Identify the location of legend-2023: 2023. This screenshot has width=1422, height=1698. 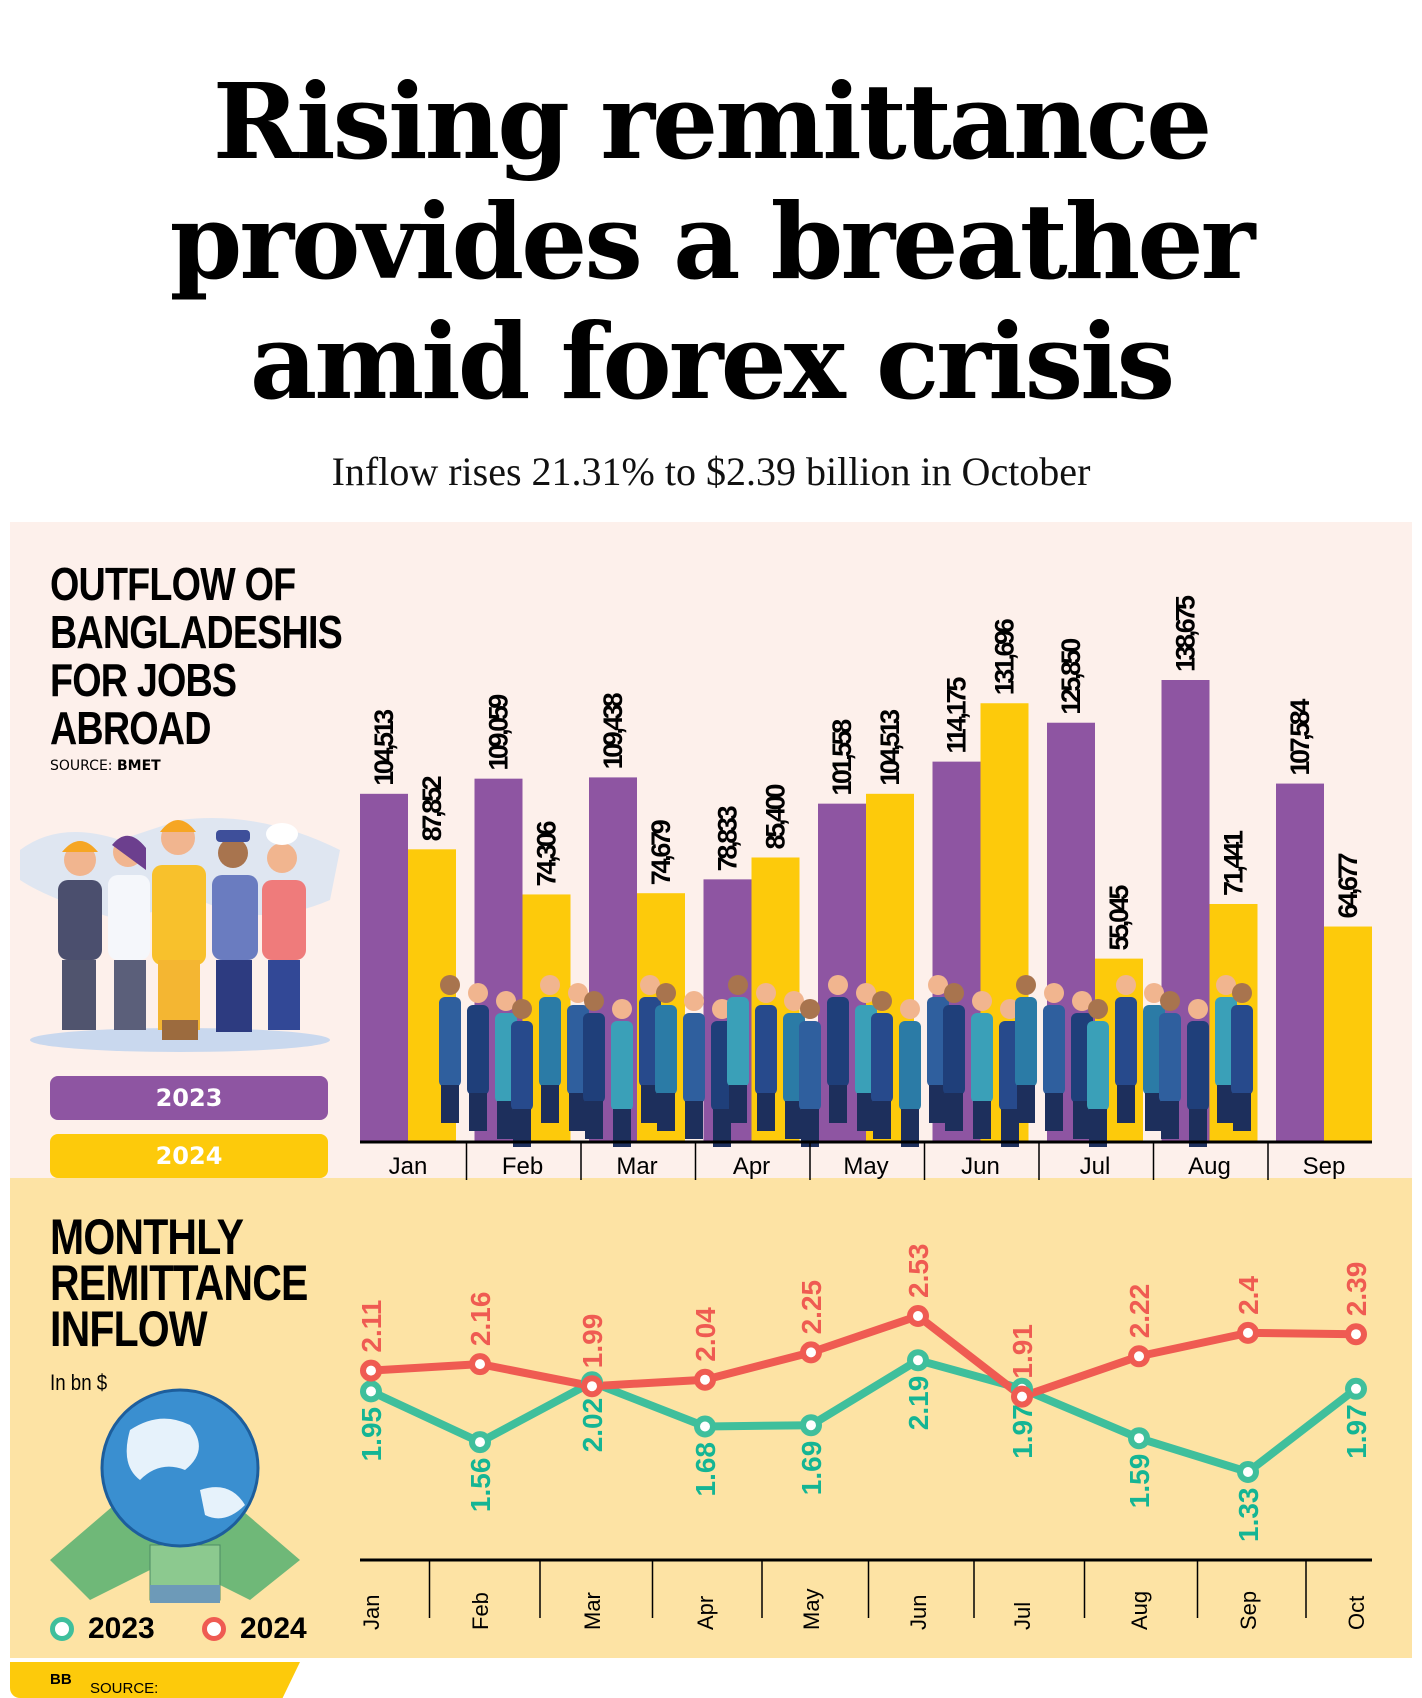
(189, 1098).